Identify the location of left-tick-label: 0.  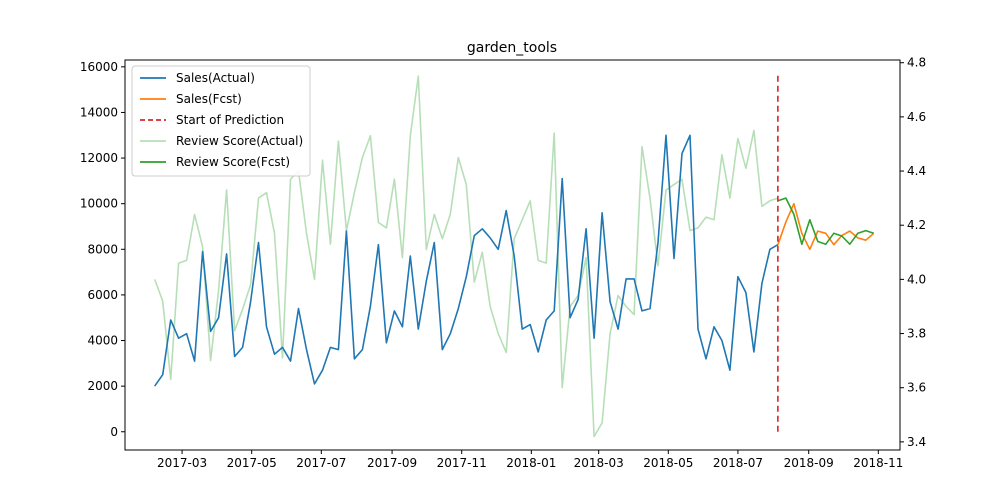
(114, 432).